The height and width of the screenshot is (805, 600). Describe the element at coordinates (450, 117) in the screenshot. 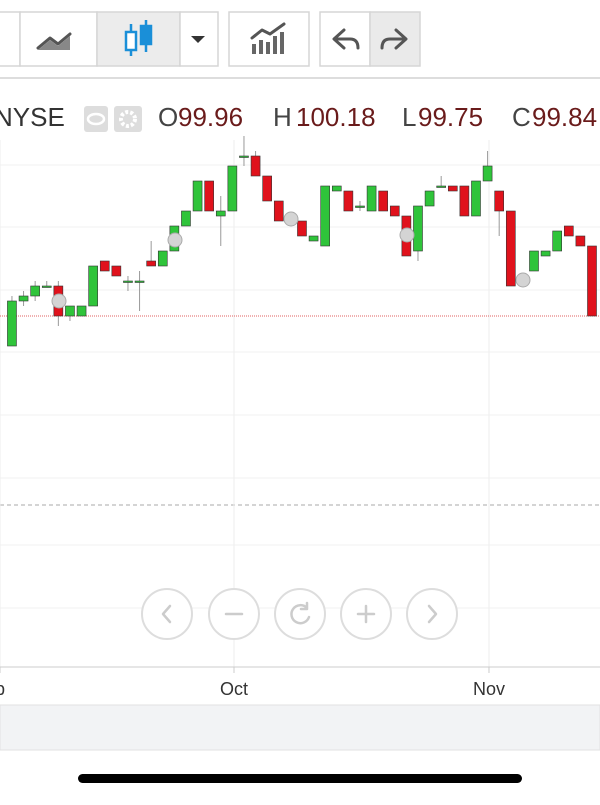

I see `ohlc-value: 99.75` at that location.